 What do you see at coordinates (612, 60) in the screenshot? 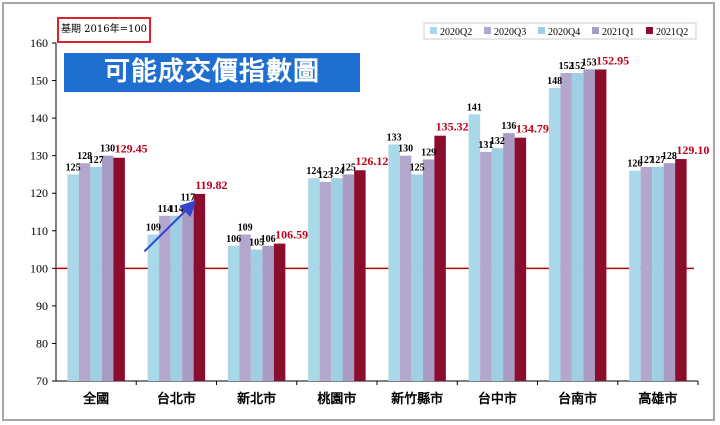
I see `data-label: 152.95` at bounding box center [612, 60].